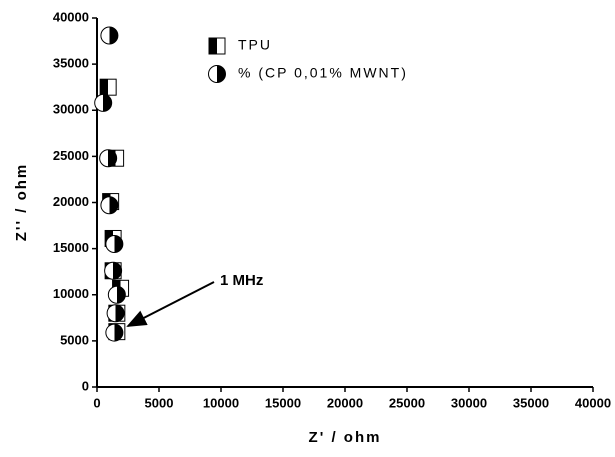 The width and height of the screenshot is (615, 457). Describe the element at coordinates (71, 16) in the screenshot. I see `y-tick-label: 40000` at that location.